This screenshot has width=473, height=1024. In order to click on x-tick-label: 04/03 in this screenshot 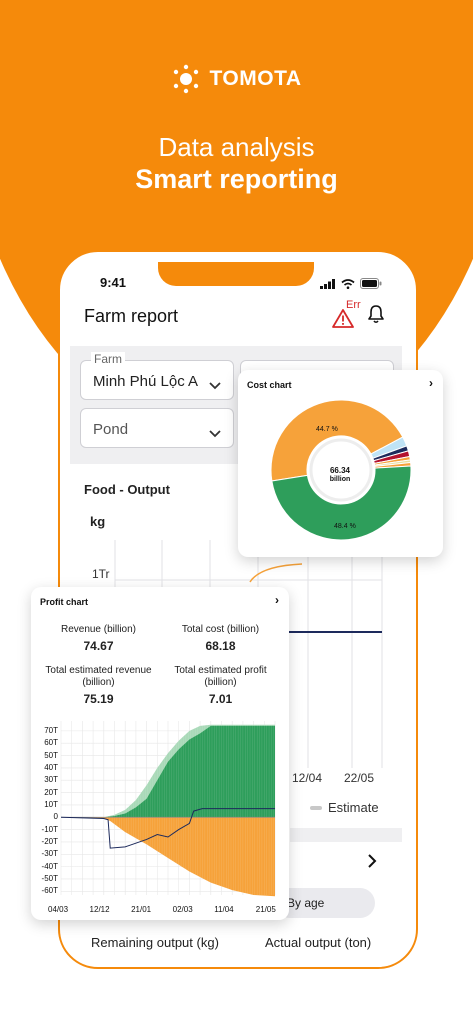, I will do `click(58, 909)`.